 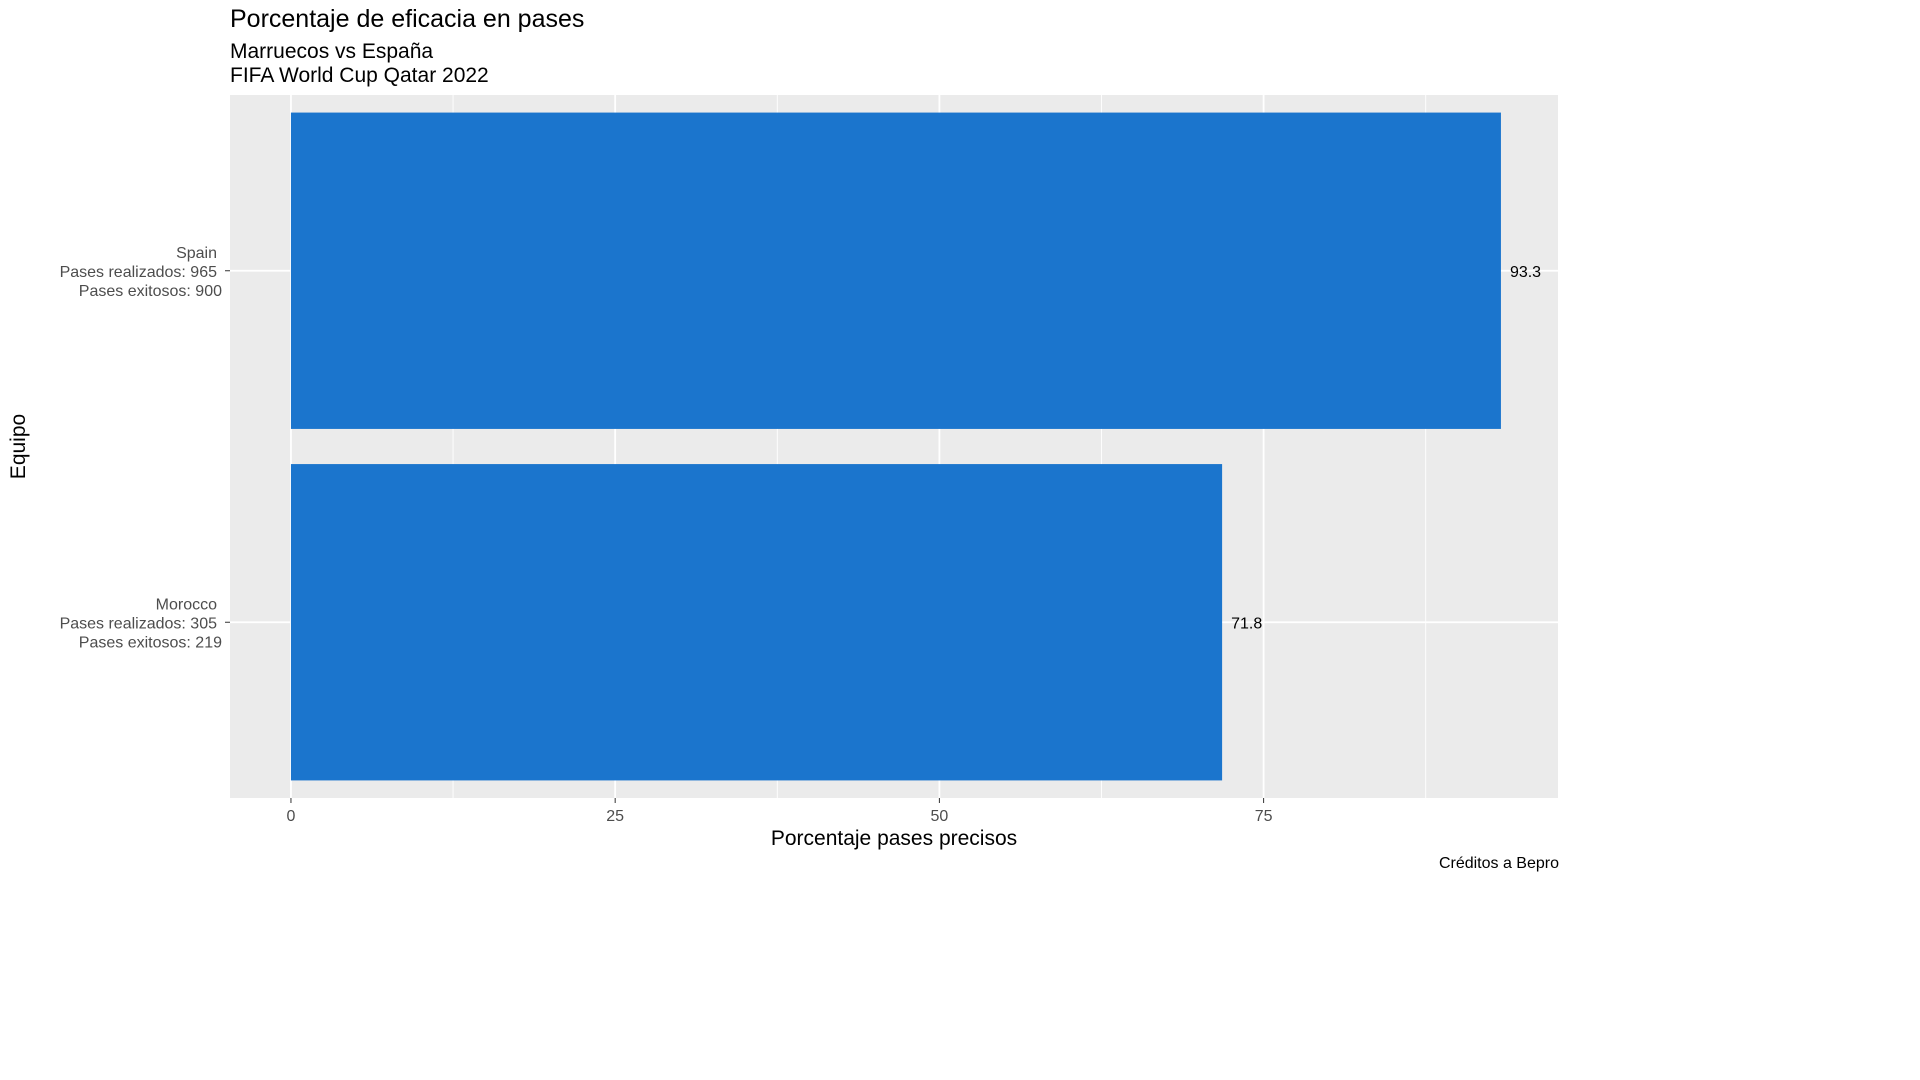 What do you see at coordinates (407, 19) in the screenshot?
I see `chart-title: Porcentaje de eficacia en pases` at bounding box center [407, 19].